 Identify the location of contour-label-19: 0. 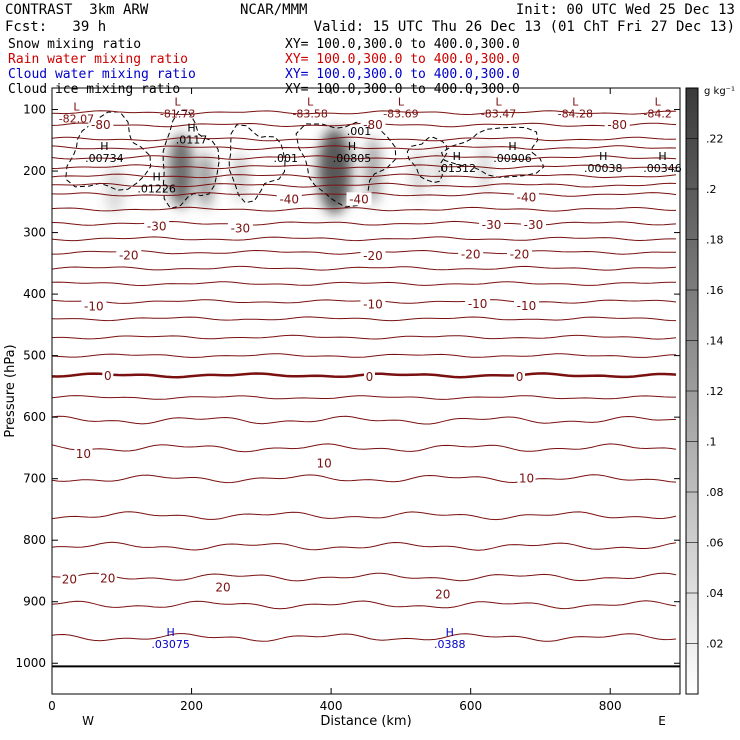
(370, 377).